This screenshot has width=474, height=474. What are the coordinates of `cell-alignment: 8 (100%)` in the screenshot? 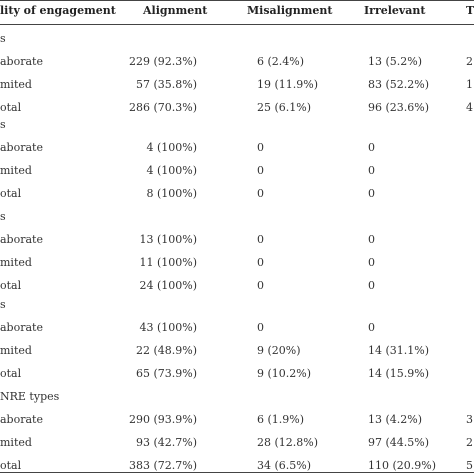 It's located at (171, 193).